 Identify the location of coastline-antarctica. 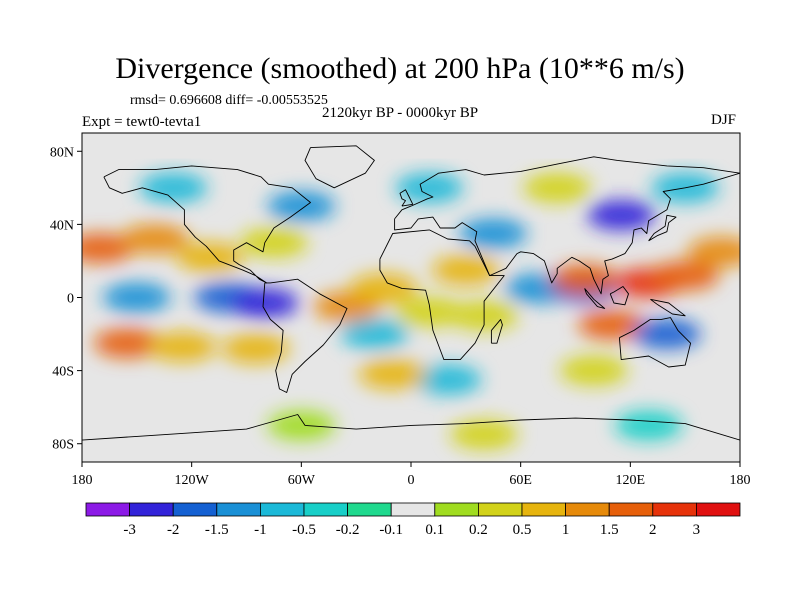
(411, 427).